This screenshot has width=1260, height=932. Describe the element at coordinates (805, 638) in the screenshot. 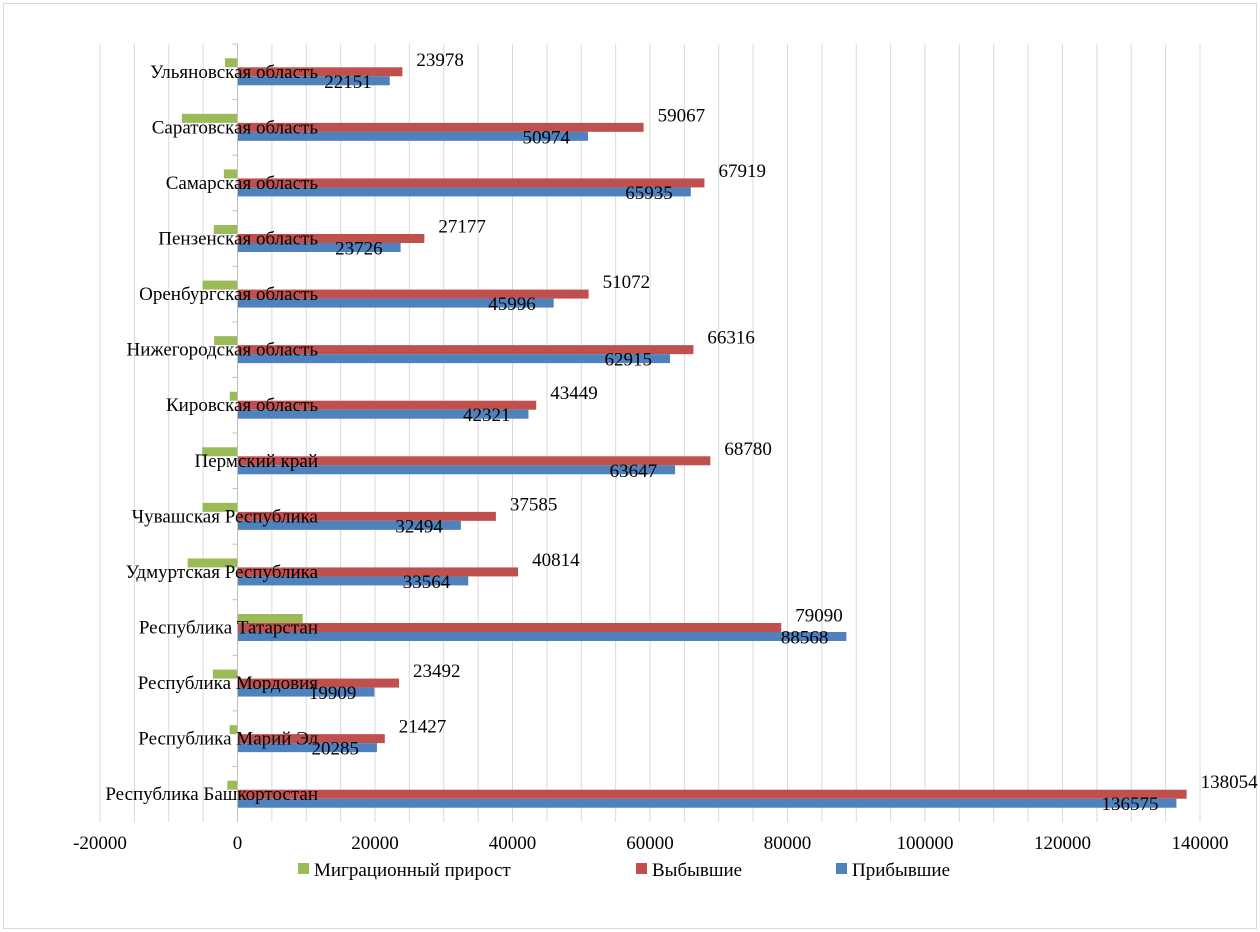

I see `data-label-arrived: 88568` at that location.